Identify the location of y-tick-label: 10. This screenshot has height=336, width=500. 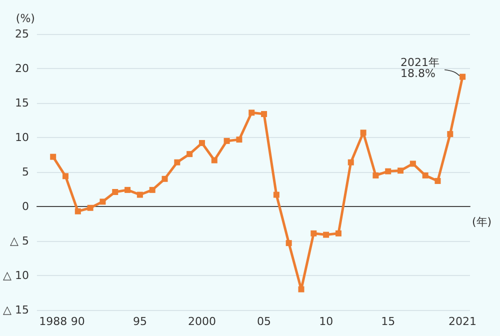
(21, 137).